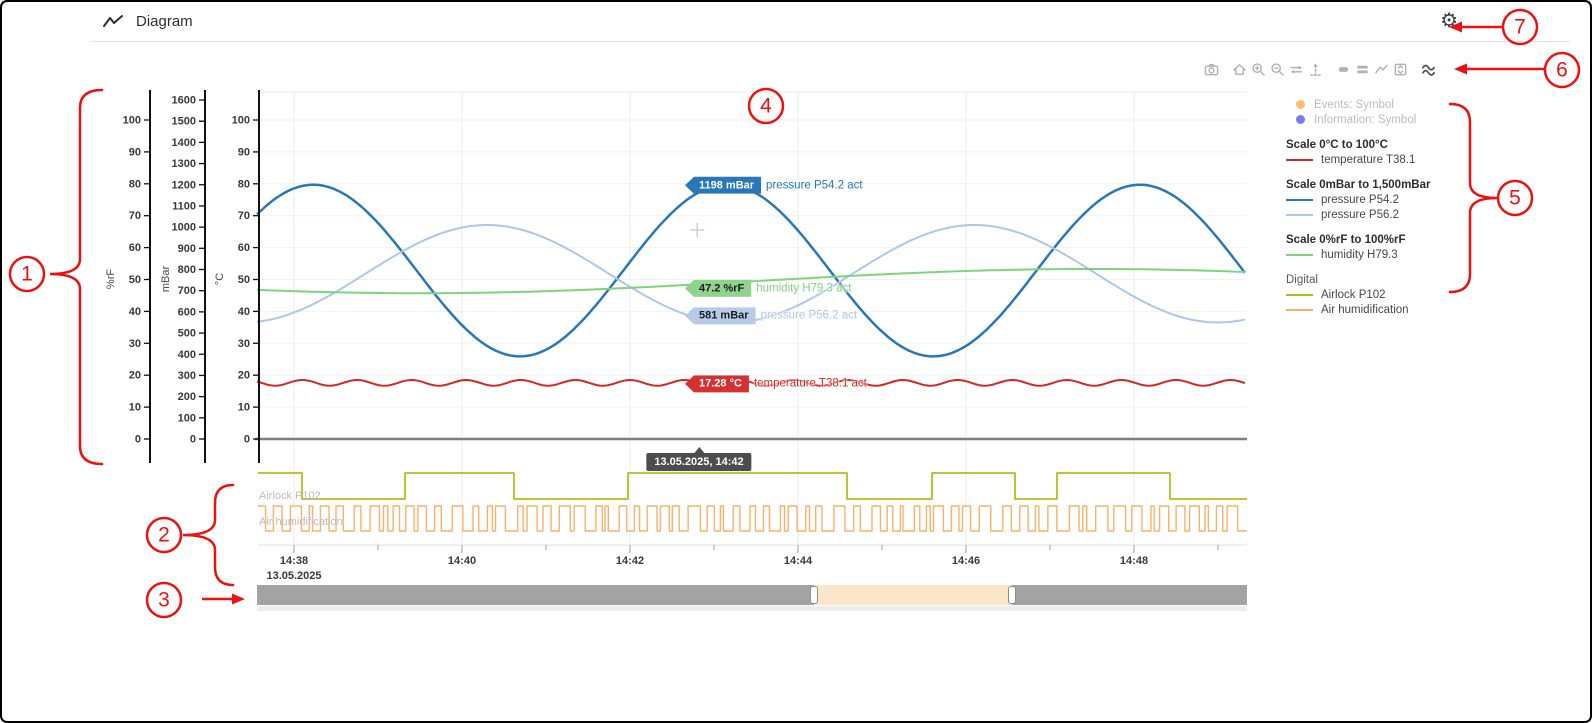  I want to click on axis-tick-label: 500, so click(187, 334).